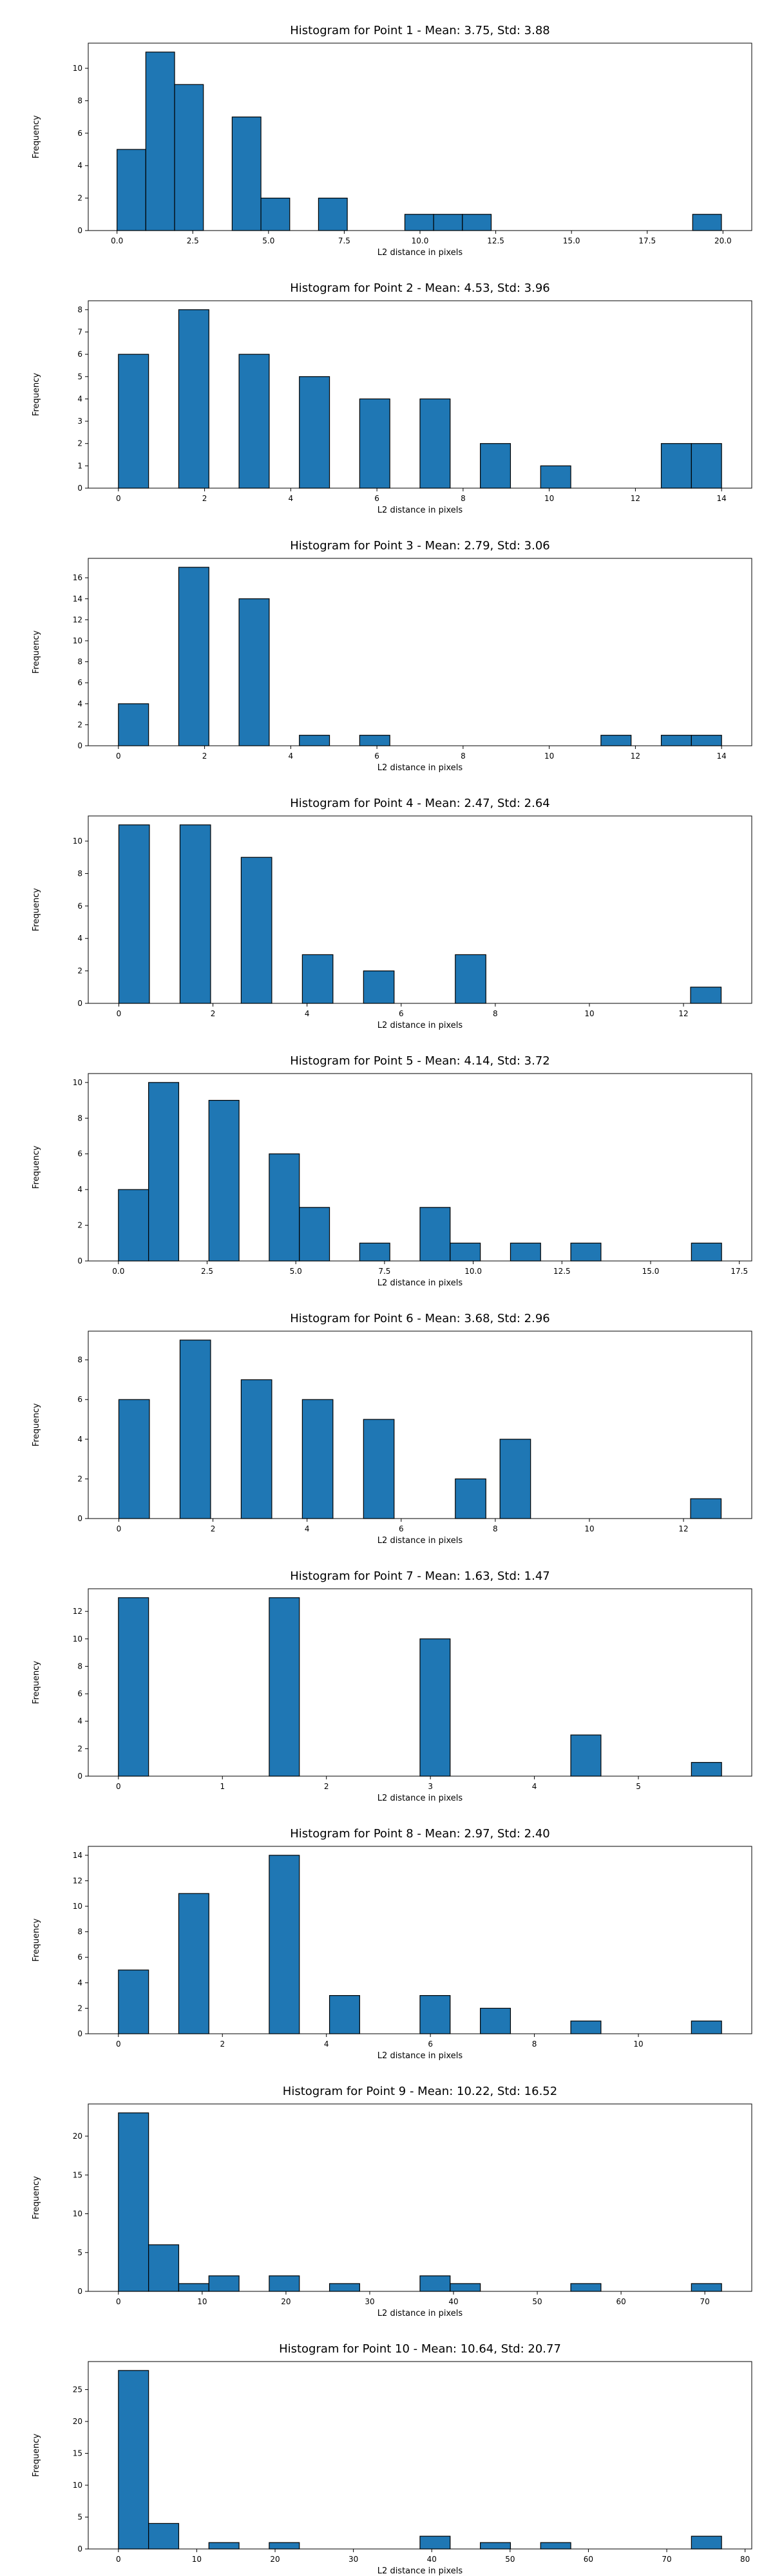 The width and height of the screenshot is (773, 2576). Describe the element at coordinates (377, 756) in the screenshot. I see `x-tick-label: 6` at that location.